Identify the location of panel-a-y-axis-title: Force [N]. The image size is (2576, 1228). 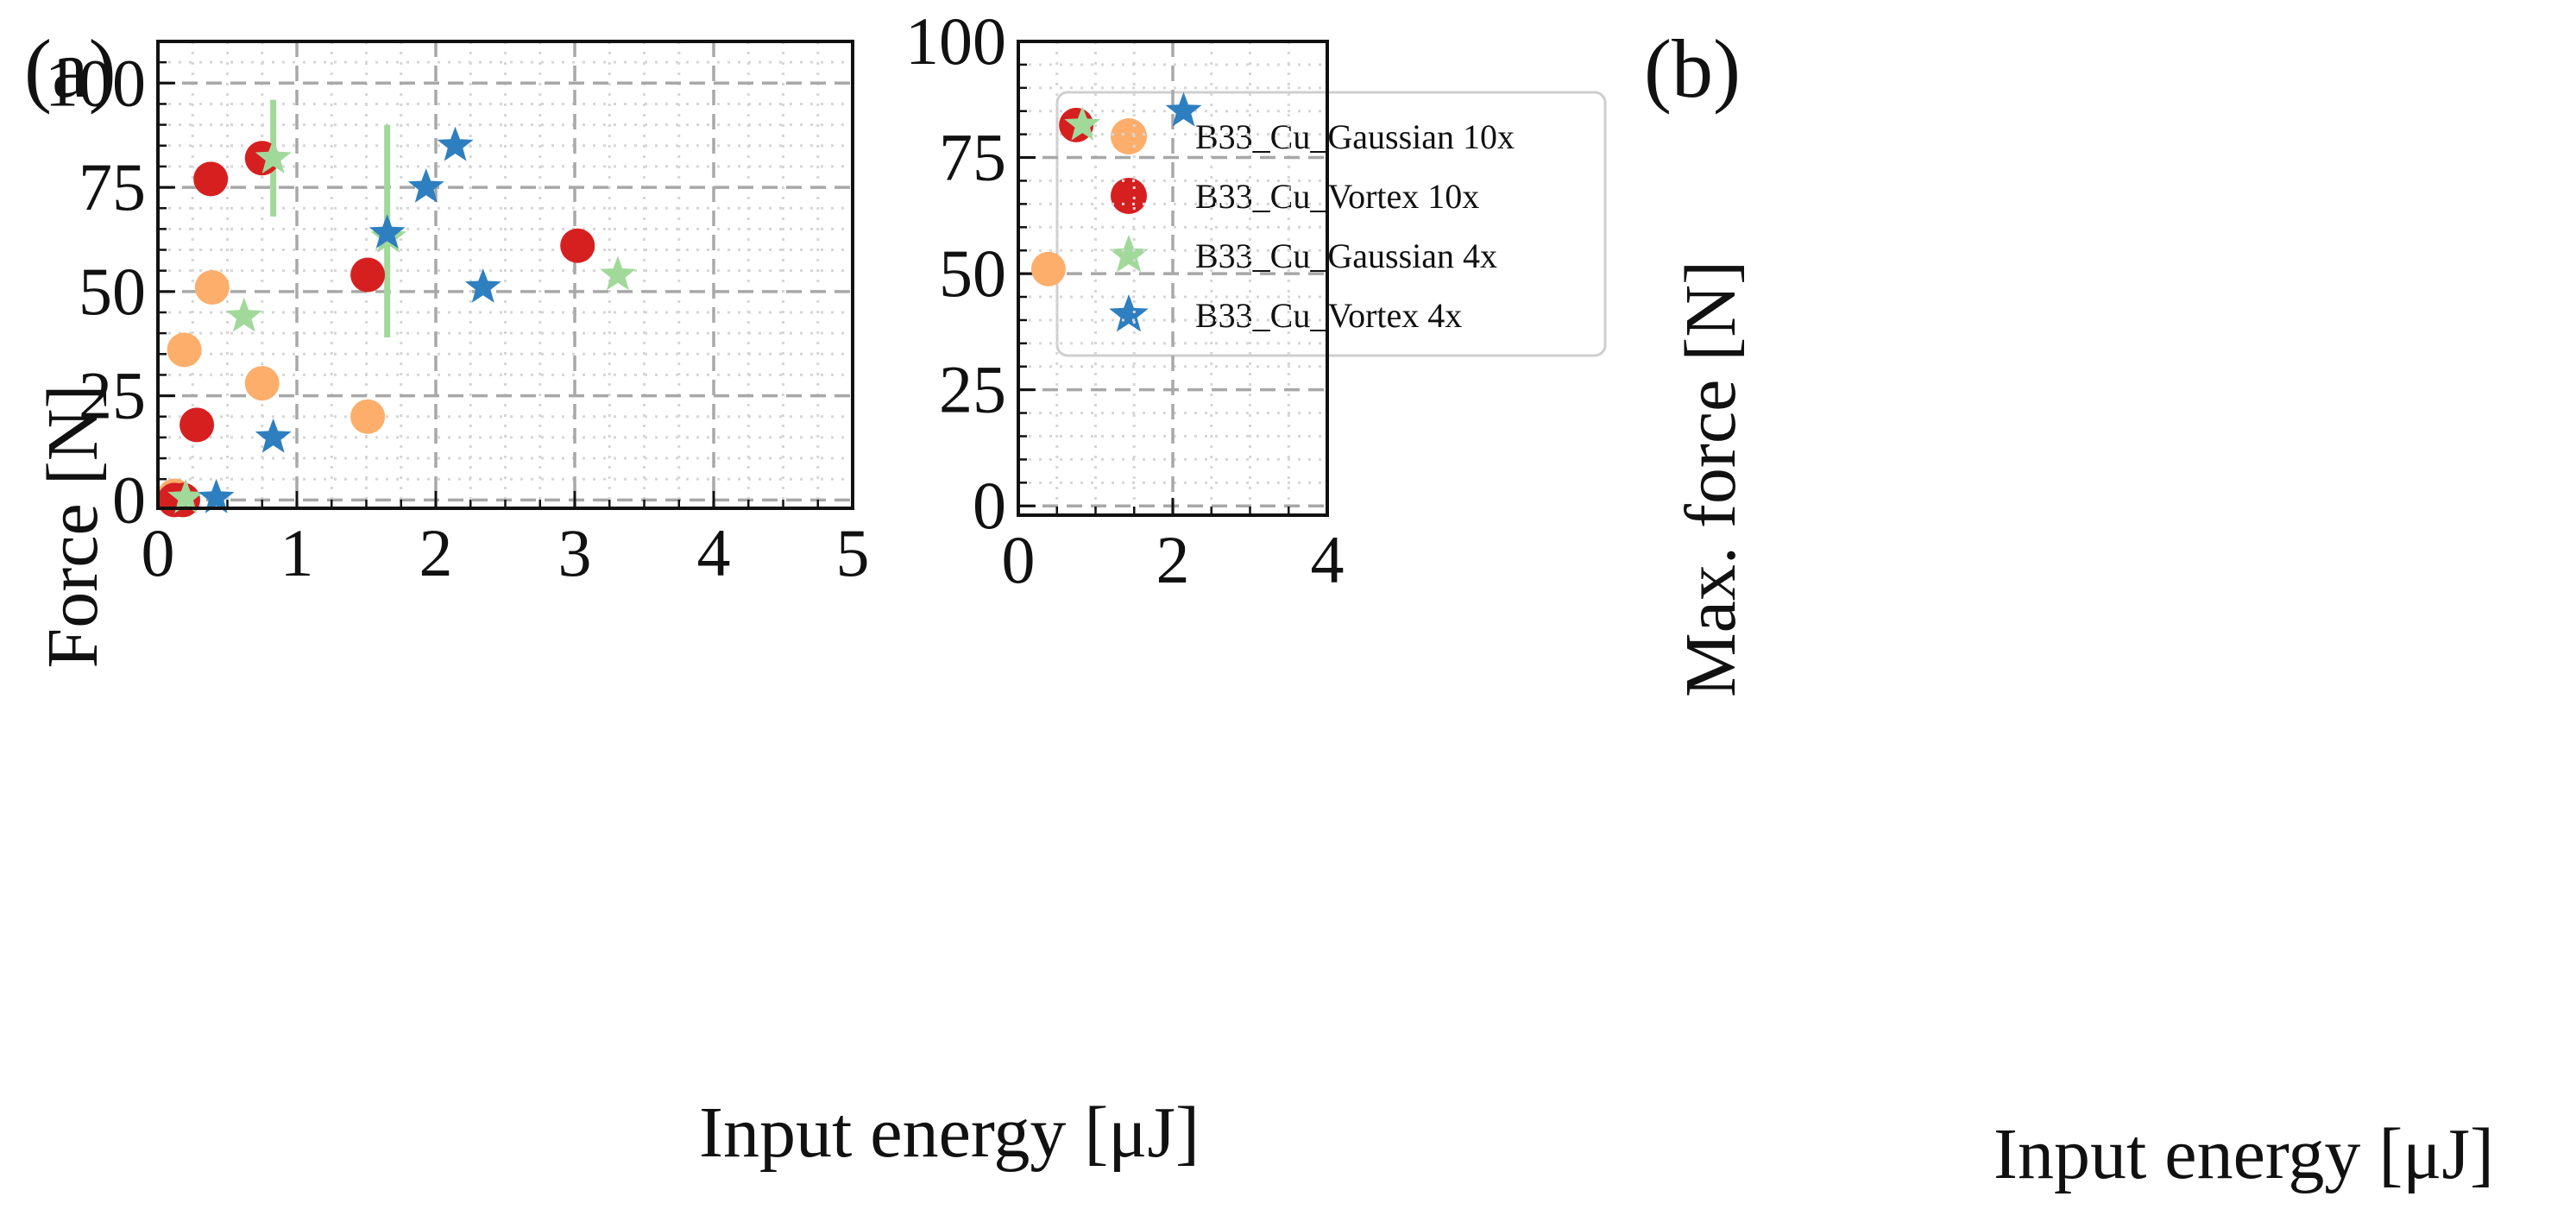
(73, 527).